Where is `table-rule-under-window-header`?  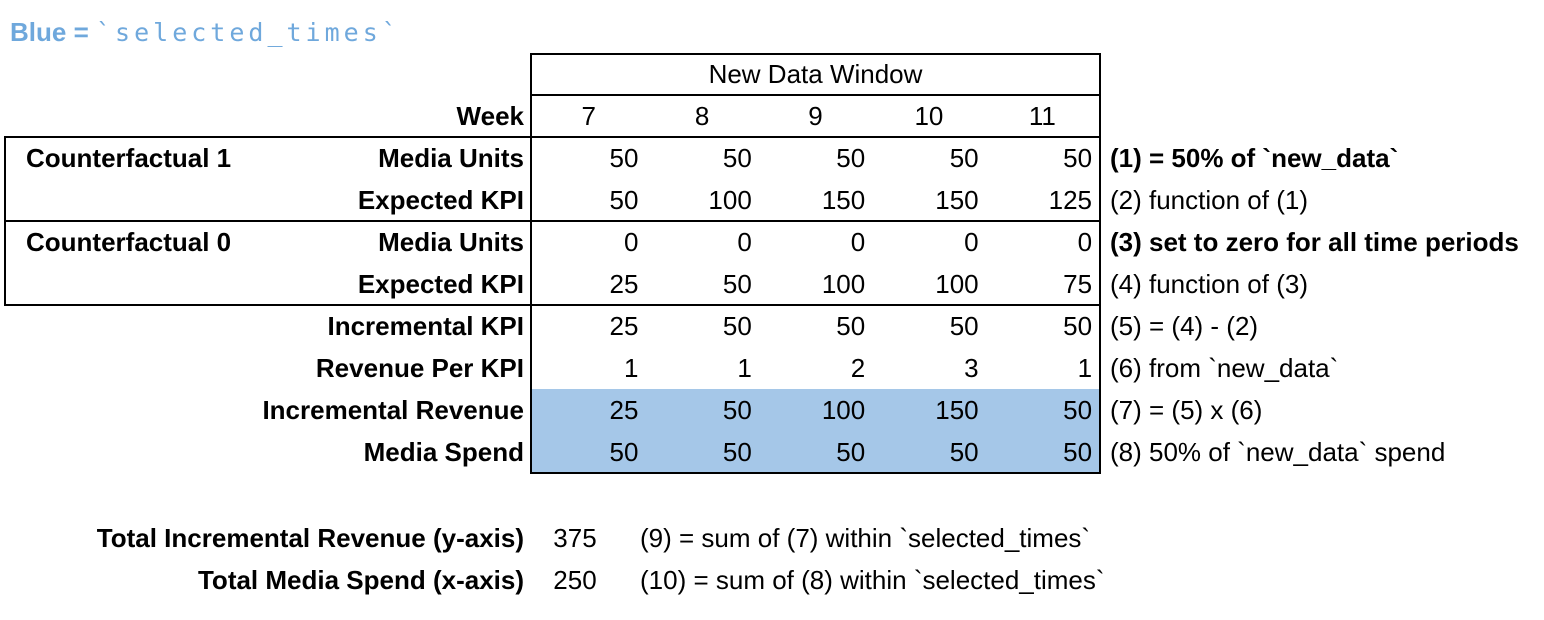
table-rule-under-window-header is located at coordinates (815, 95).